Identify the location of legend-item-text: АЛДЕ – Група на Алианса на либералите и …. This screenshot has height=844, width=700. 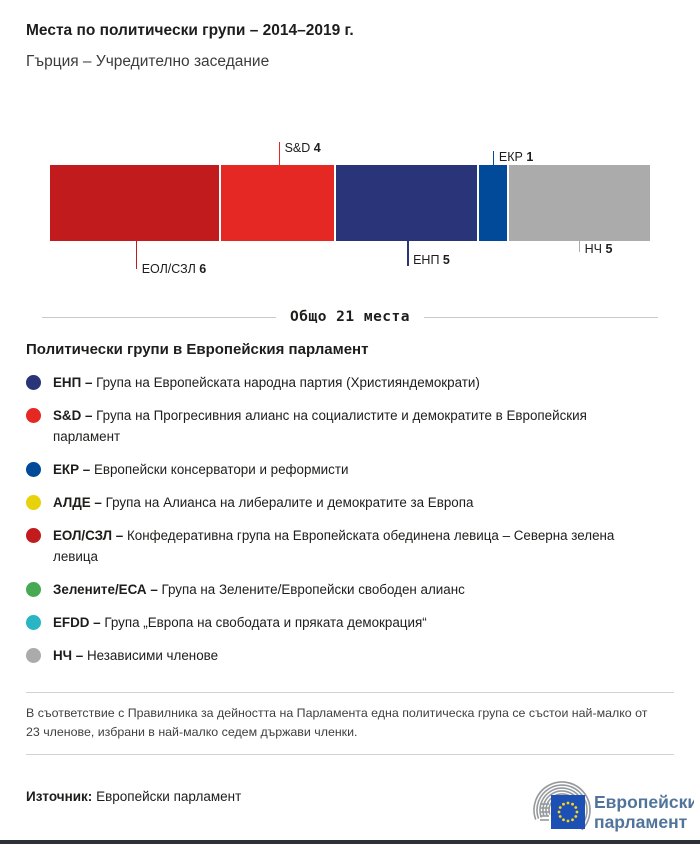
(263, 502).